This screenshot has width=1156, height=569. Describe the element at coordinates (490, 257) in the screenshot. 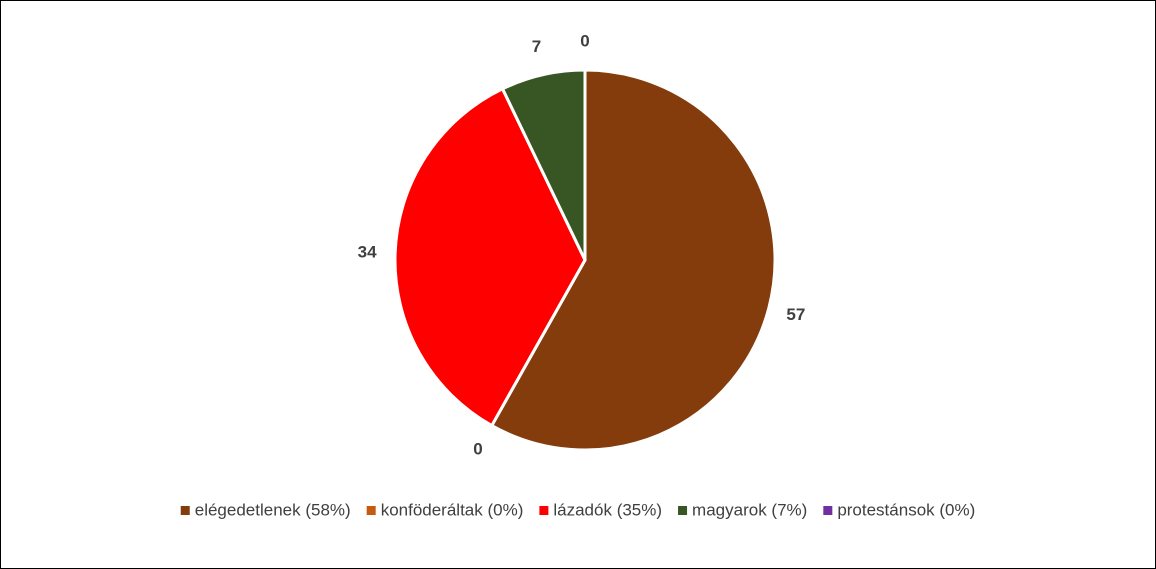

I see `pie-slice` at that location.